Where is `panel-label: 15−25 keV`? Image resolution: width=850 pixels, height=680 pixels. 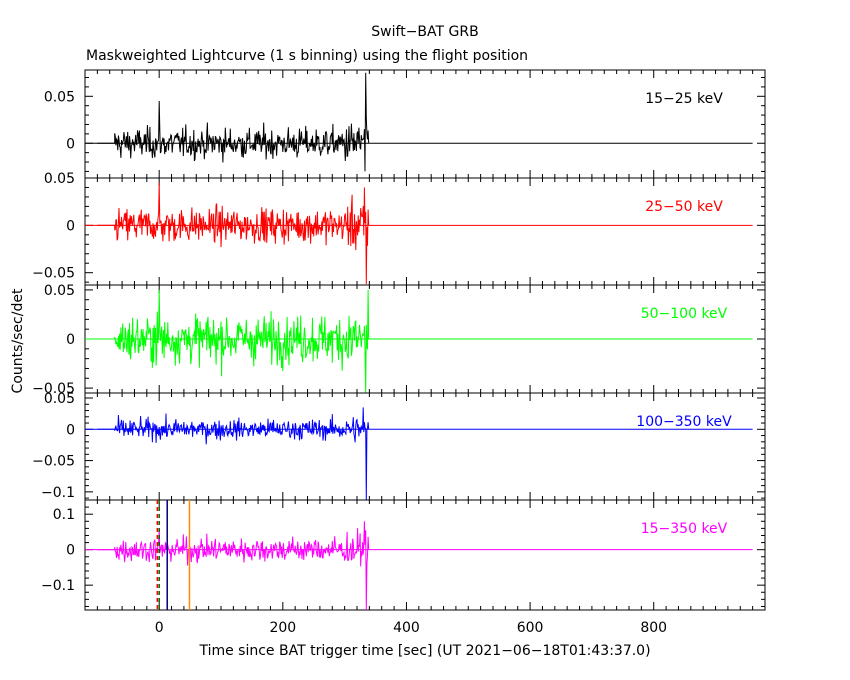
panel-label: 15−25 keV is located at coordinates (684, 99).